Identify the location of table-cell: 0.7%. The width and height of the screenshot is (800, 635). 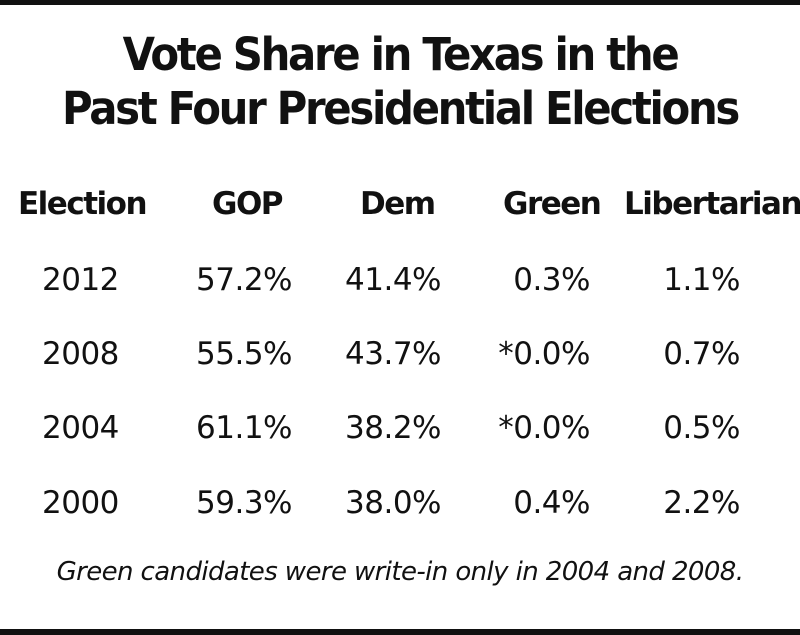
(701, 354).